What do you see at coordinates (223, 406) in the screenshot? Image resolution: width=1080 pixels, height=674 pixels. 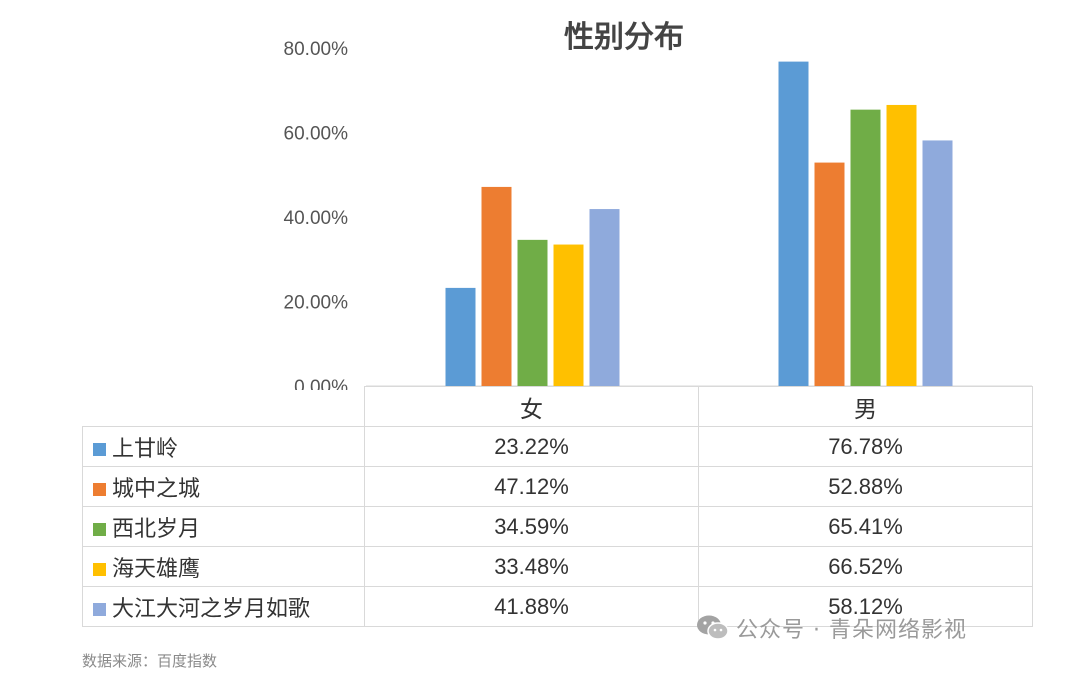 I see `table-corner` at bounding box center [223, 406].